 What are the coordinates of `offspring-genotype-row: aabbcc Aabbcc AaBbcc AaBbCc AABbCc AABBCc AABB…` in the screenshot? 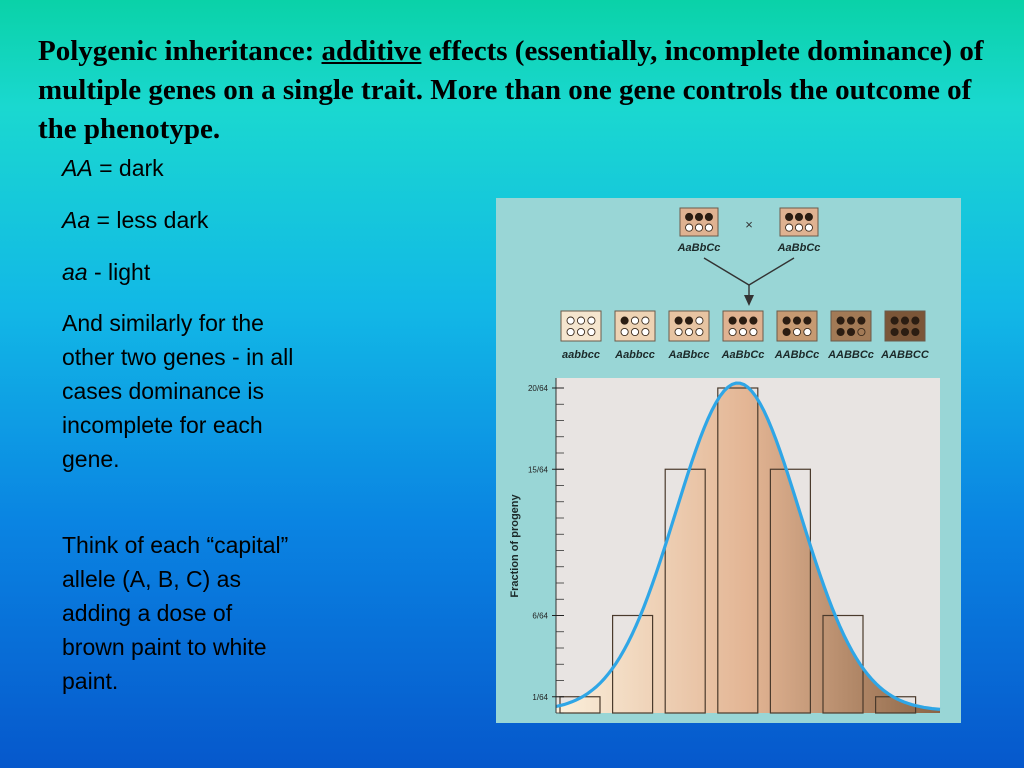 It's located at (745, 335).